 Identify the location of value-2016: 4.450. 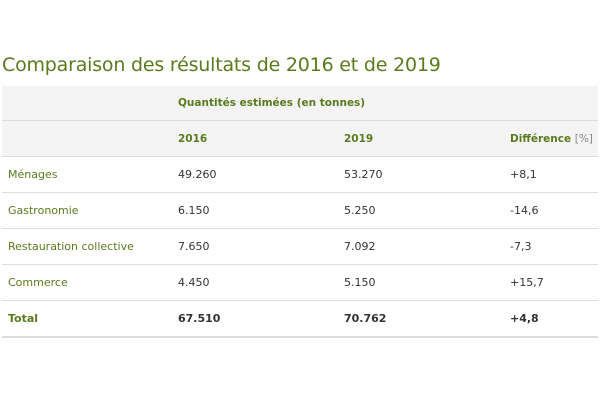
(255, 282).